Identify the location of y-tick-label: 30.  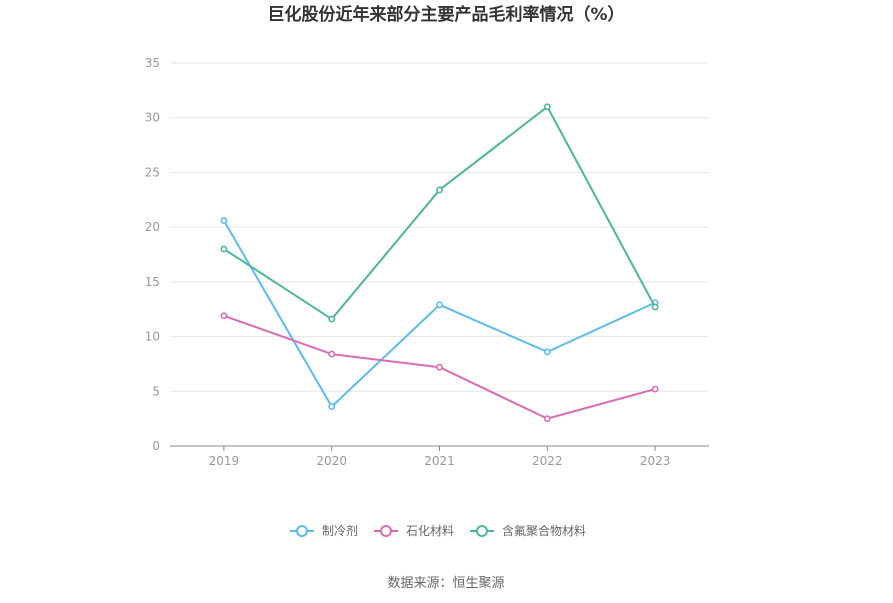
(152, 118).